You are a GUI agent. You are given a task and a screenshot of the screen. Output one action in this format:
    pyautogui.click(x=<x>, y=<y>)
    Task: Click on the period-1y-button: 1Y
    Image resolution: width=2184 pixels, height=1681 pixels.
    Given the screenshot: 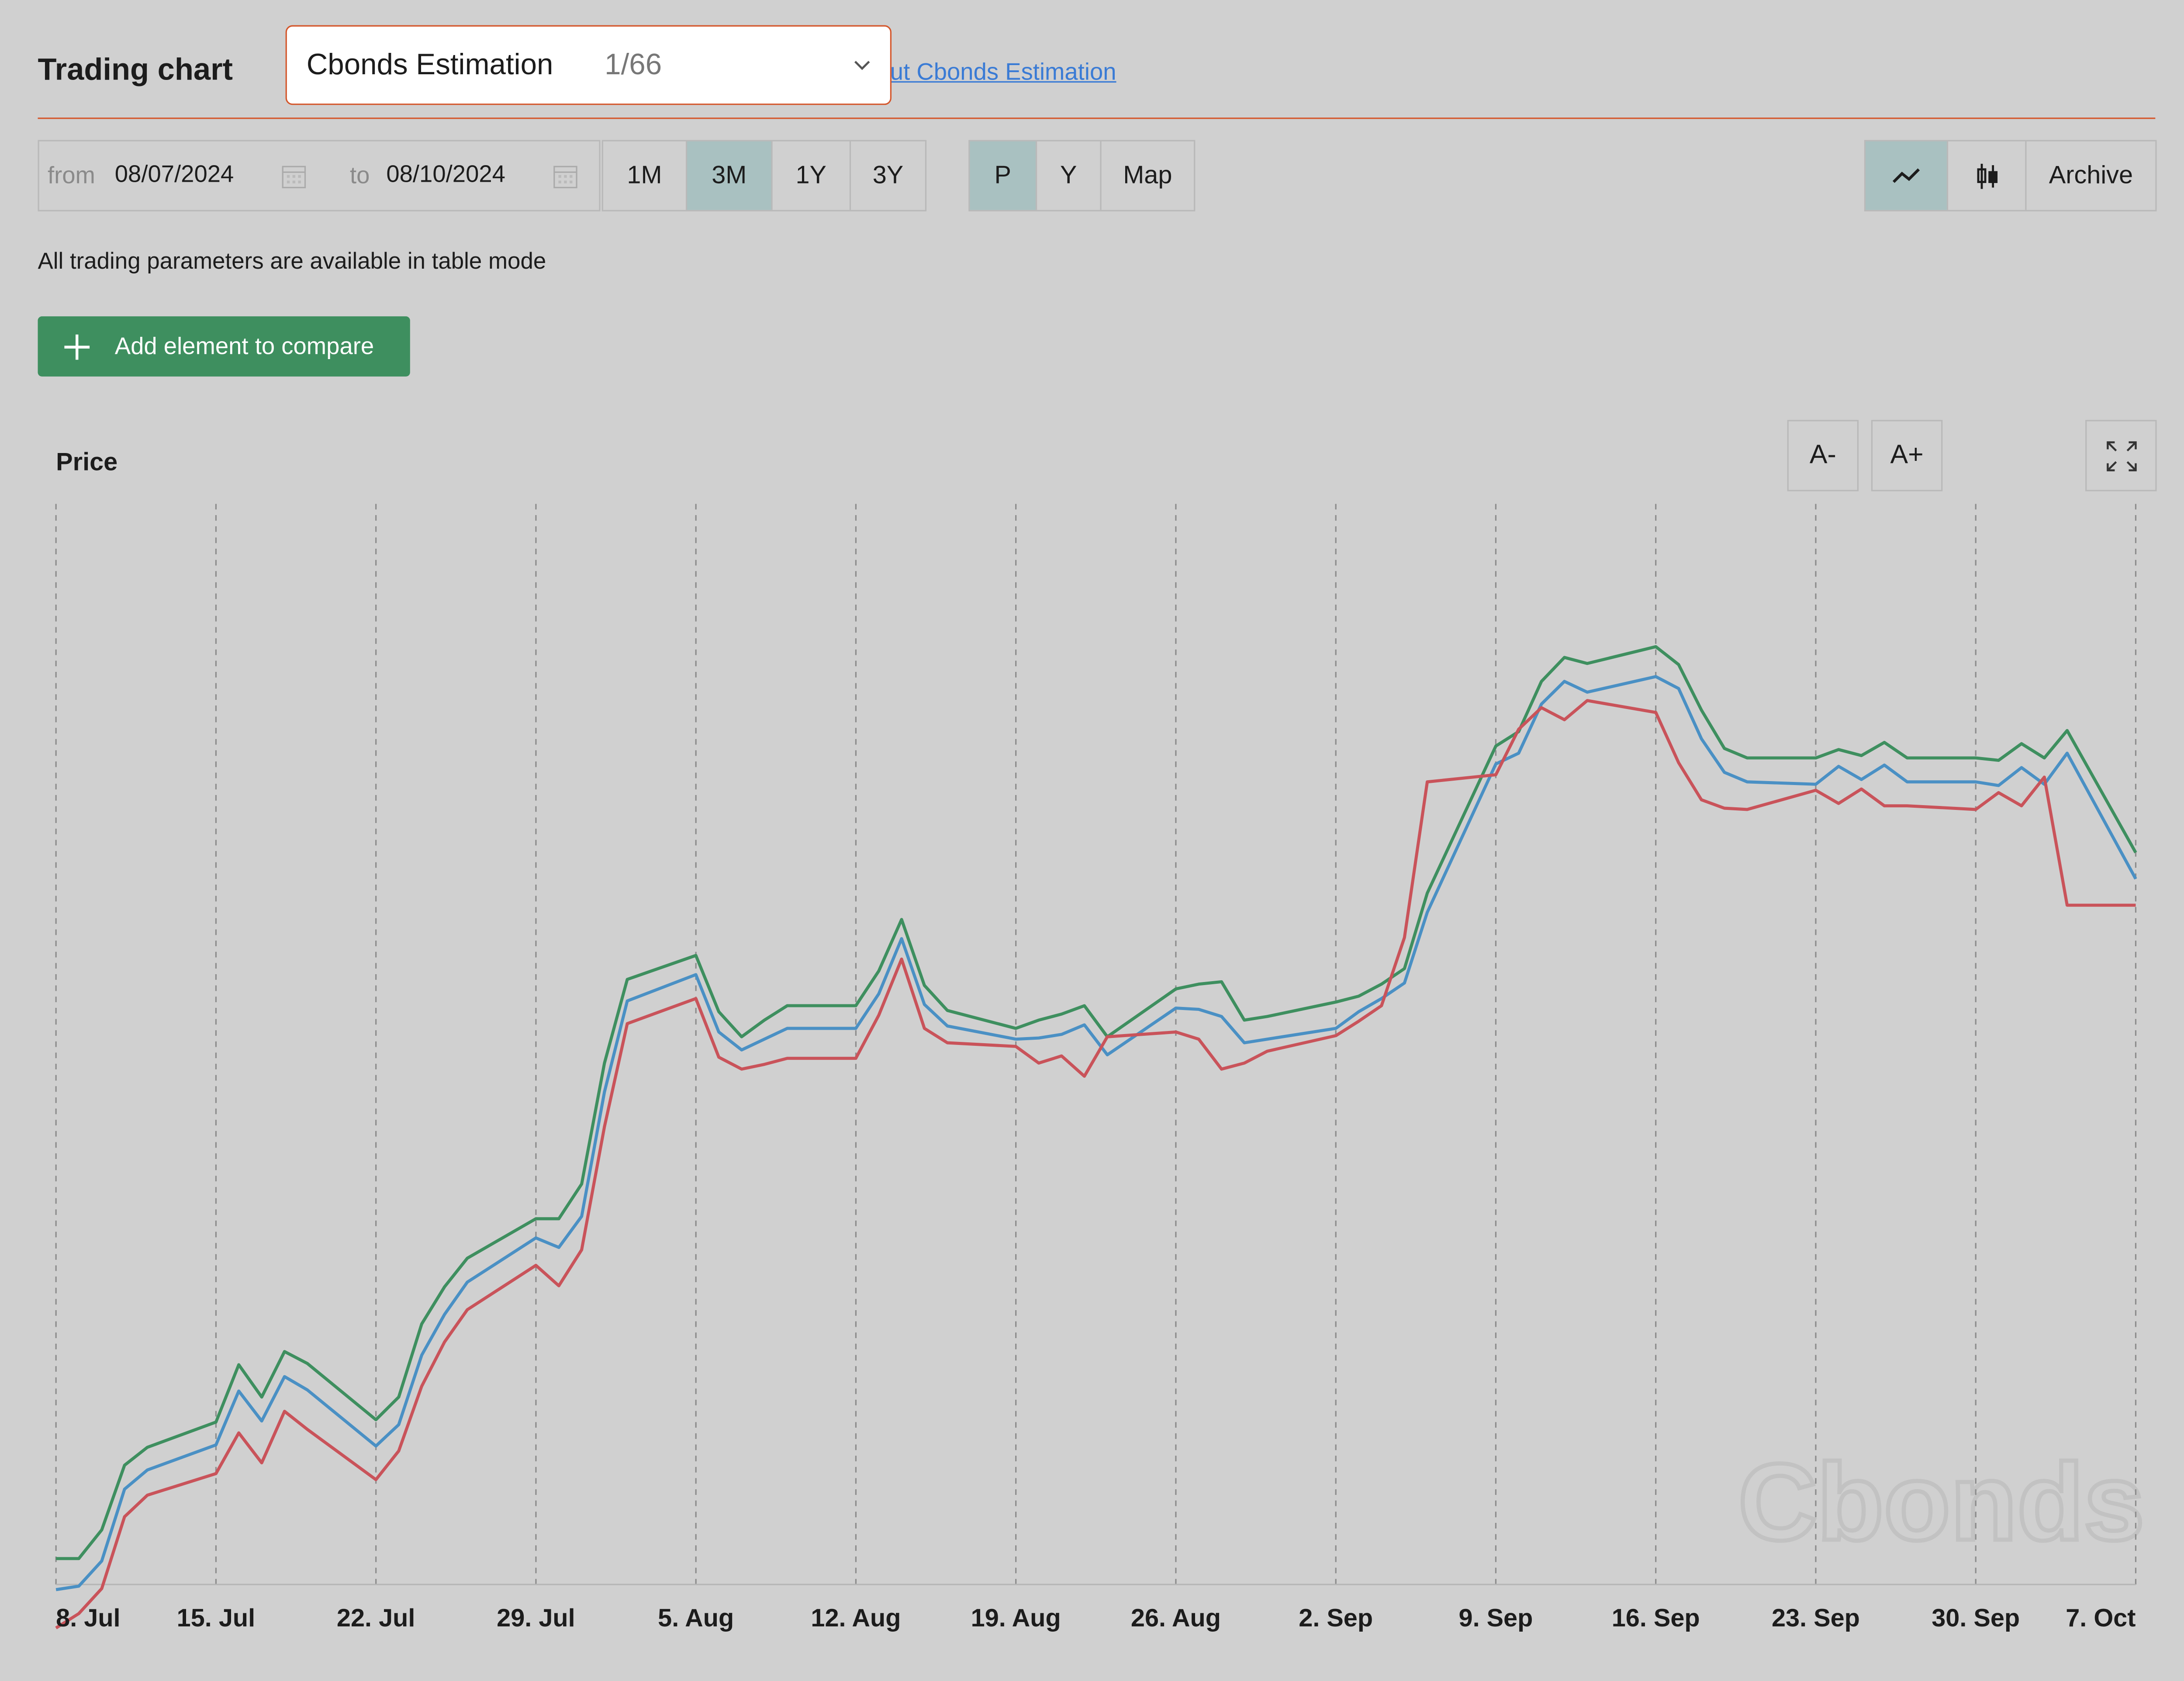 What is the action you would take?
    pyautogui.click(x=810, y=176)
    